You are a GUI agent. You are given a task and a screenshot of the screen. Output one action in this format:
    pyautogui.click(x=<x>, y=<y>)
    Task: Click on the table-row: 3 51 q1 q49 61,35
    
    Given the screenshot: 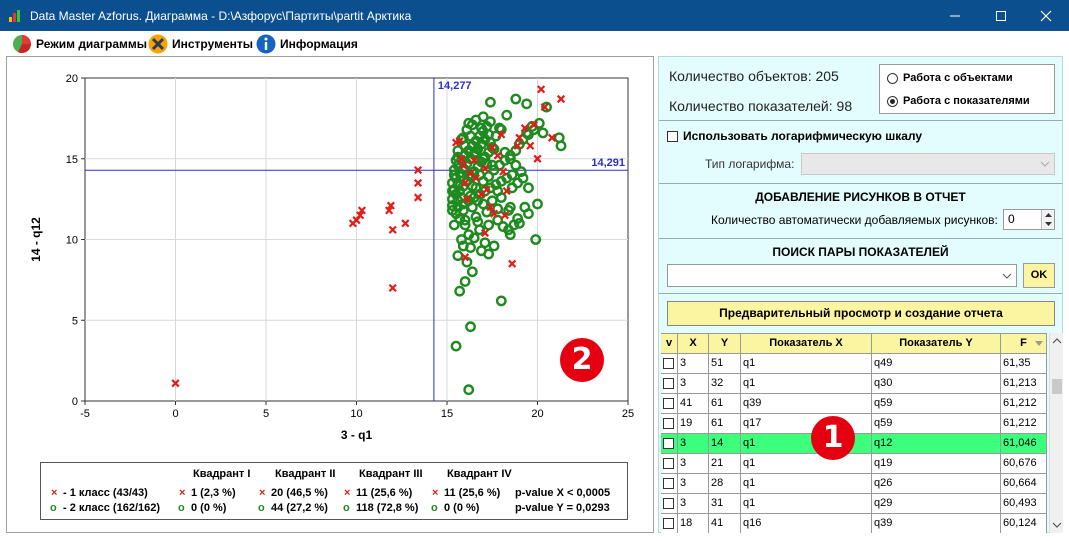 What is the action you would take?
    pyautogui.click(x=854, y=364)
    